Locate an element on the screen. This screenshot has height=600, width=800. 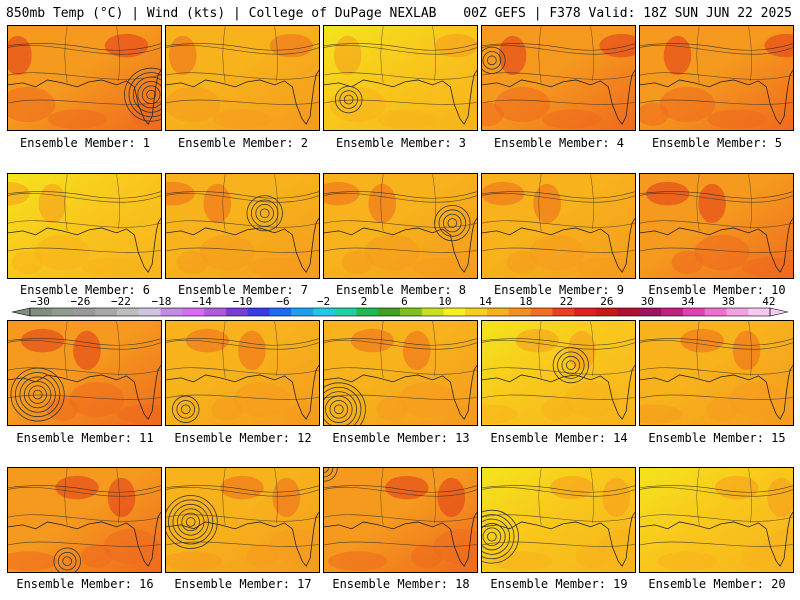
colorbar-tick-label: 22 is located at coordinates (566, 302).